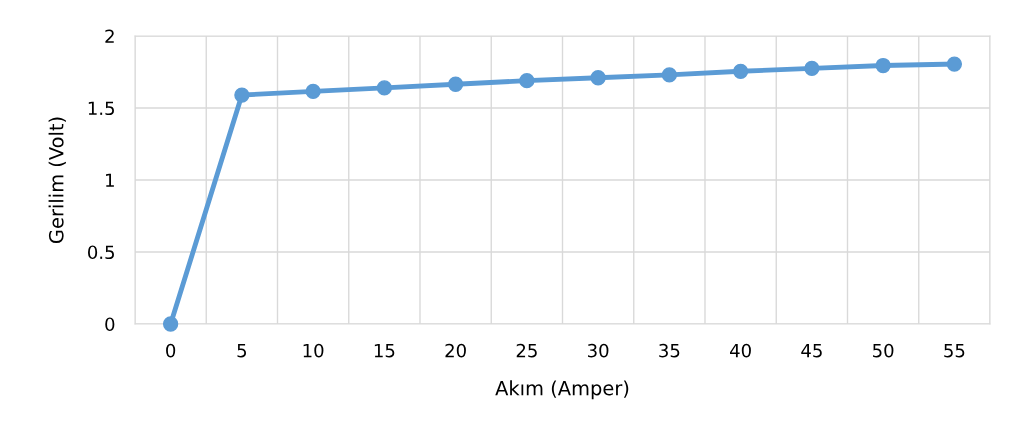 This screenshot has width=1017, height=445. What do you see at coordinates (171, 350) in the screenshot?
I see `x-tick-label: 0` at bounding box center [171, 350].